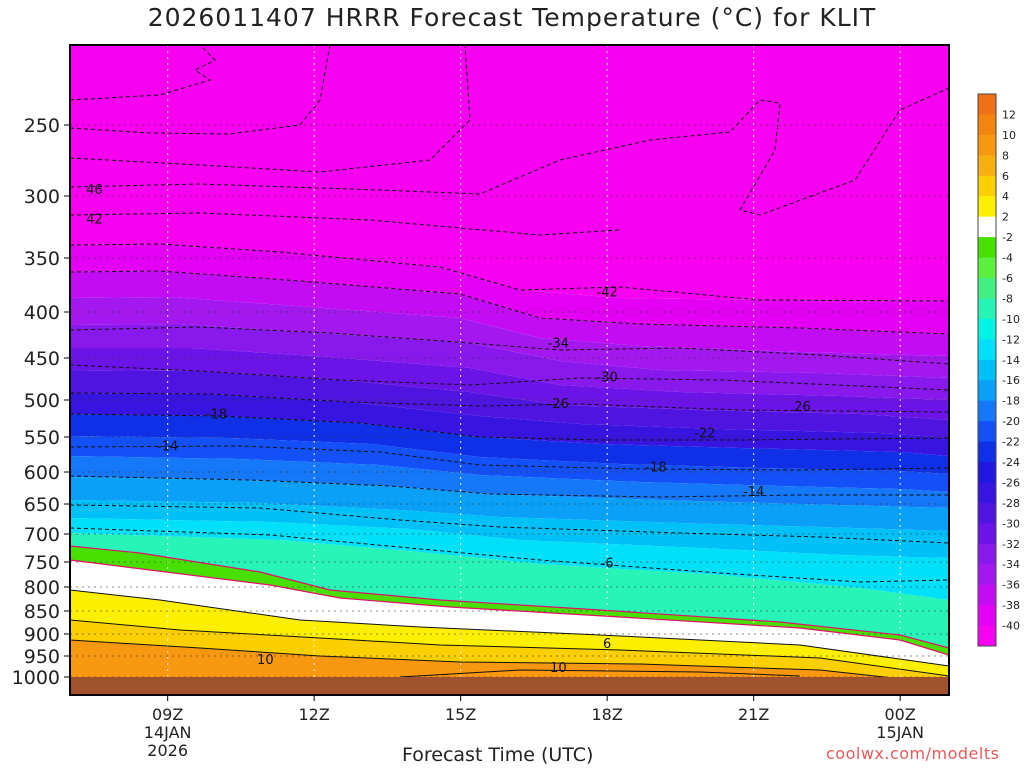 This screenshot has width=1024, height=768. I want to click on colorbar-label: -14, so click(1011, 360).